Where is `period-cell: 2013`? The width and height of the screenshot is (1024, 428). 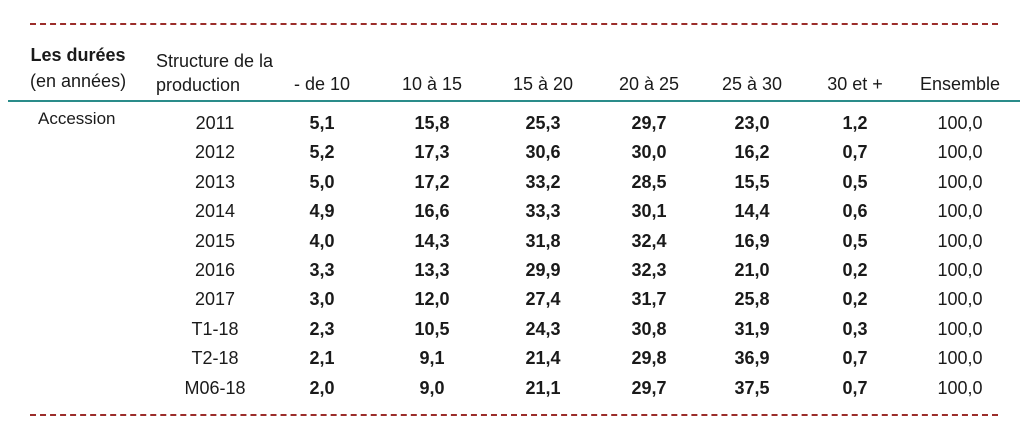
period-cell: 2013 is located at coordinates (215, 181).